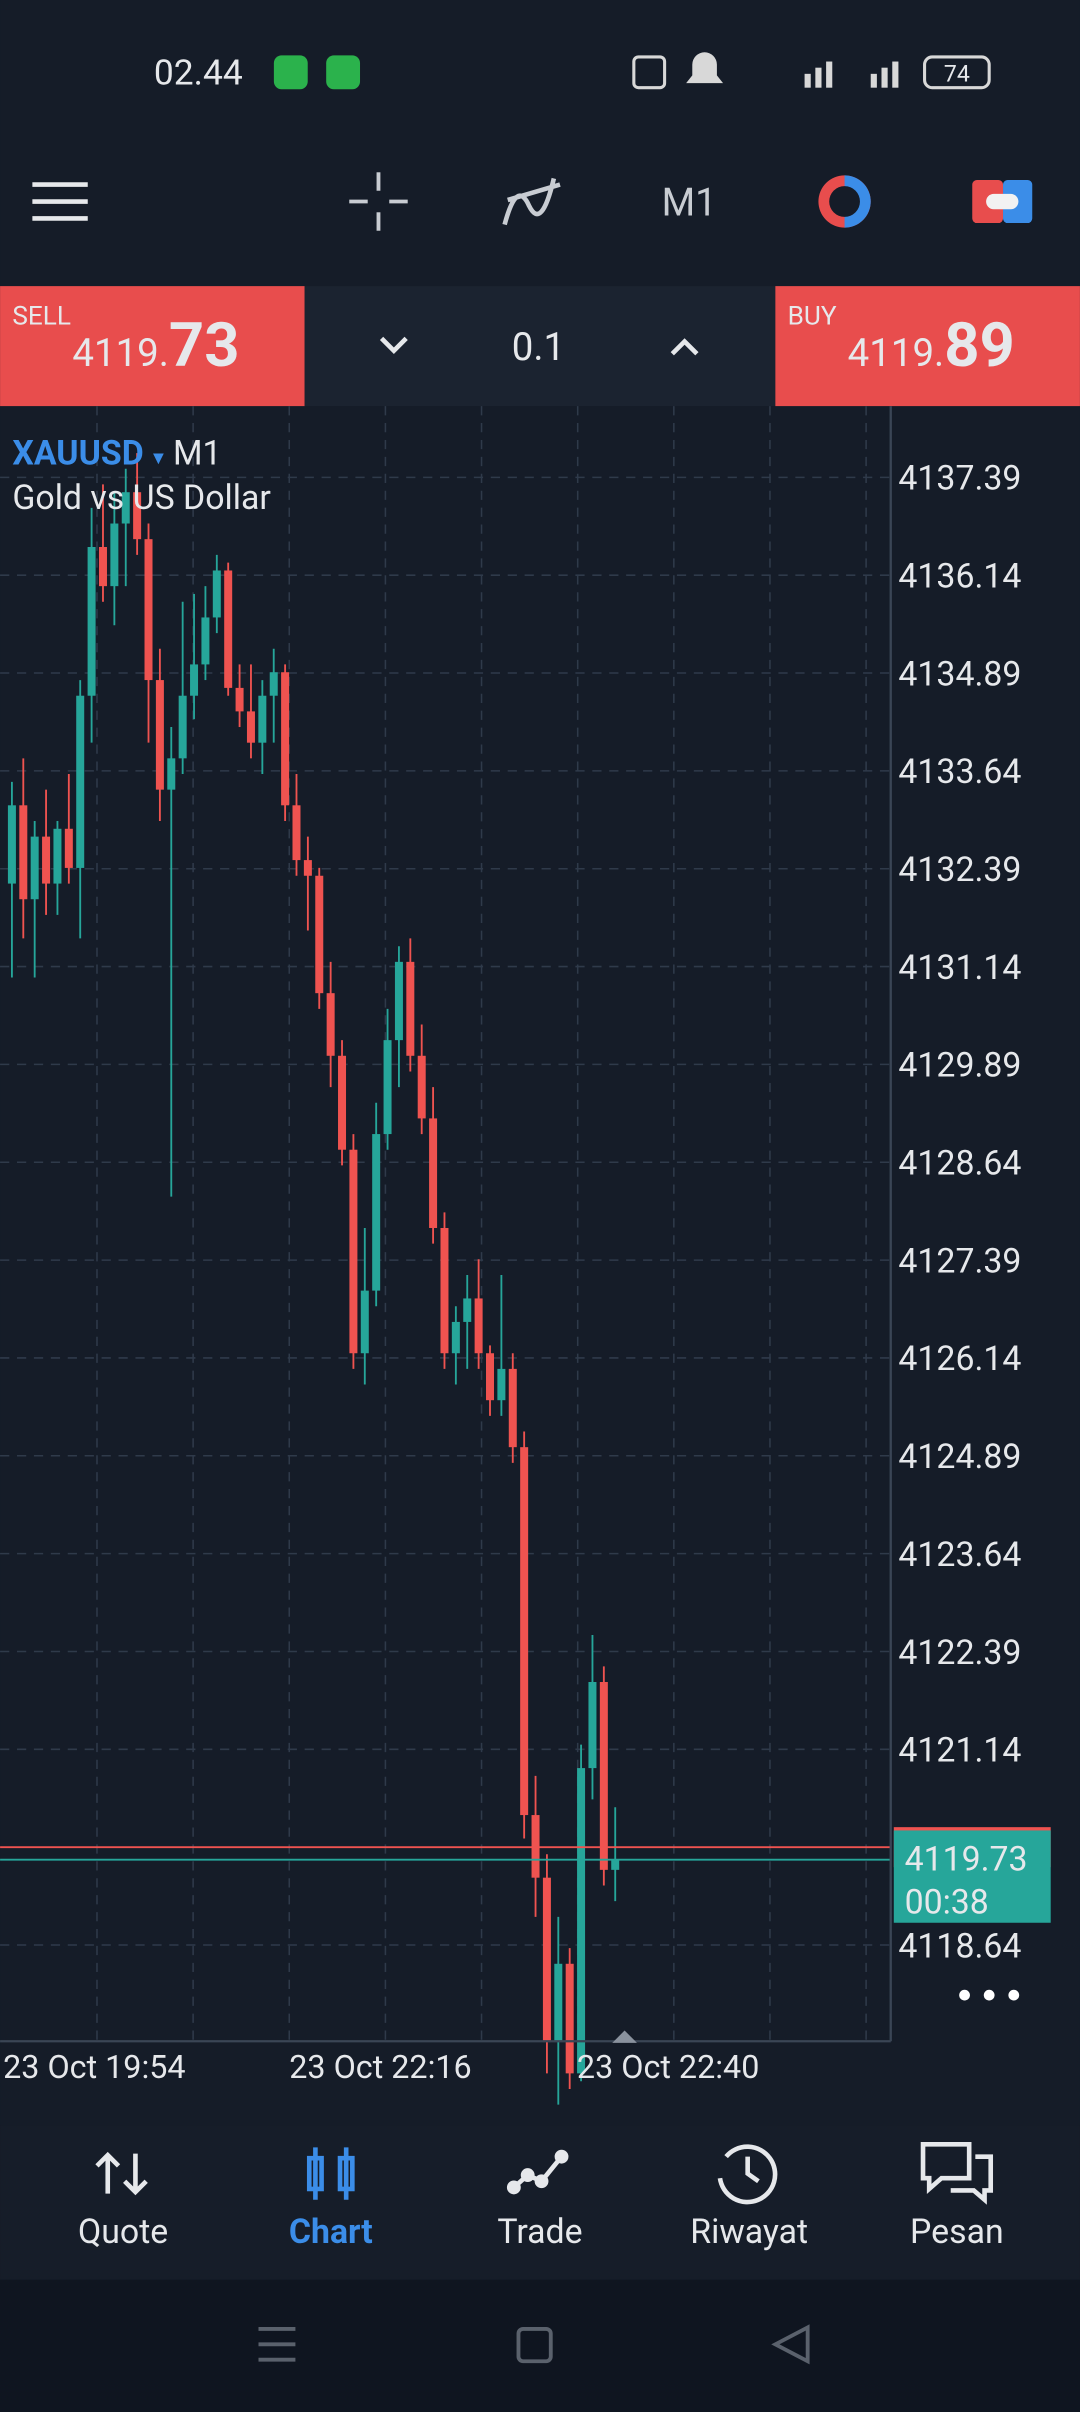  Describe the element at coordinates (121, 2173) in the screenshot. I see `quote-icon` at that location.